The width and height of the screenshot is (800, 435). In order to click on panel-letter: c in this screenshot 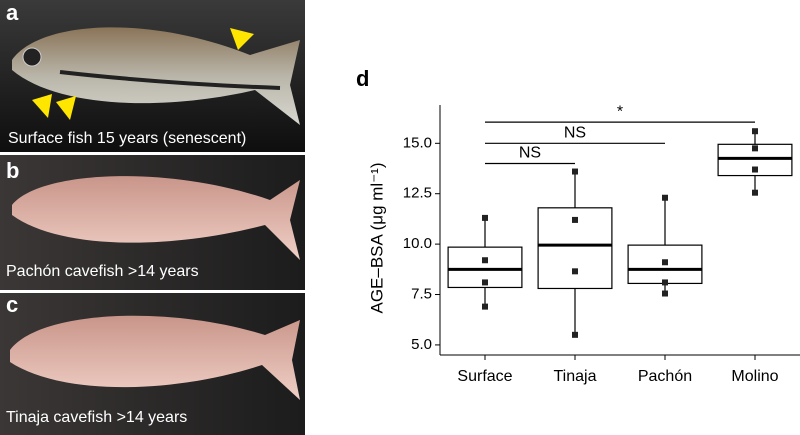, I will do `click(12, 304)`.